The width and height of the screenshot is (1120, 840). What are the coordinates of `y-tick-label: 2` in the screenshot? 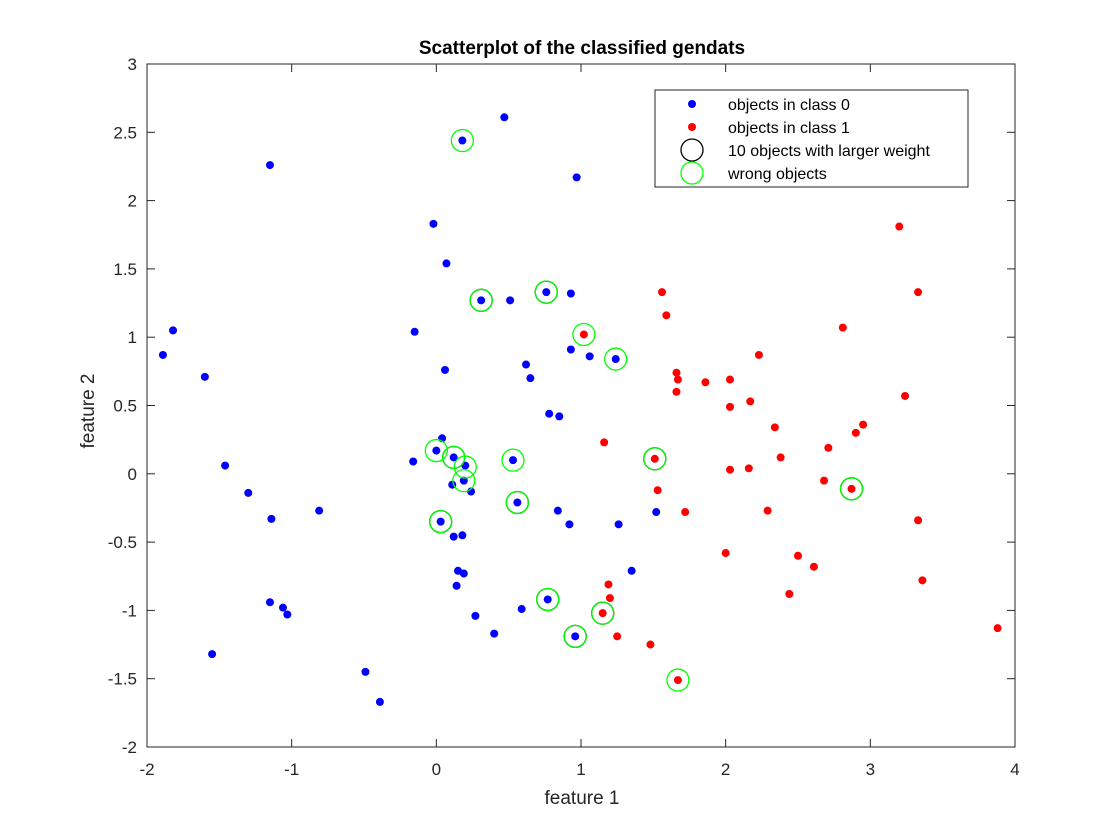 It's located at (132, 201).